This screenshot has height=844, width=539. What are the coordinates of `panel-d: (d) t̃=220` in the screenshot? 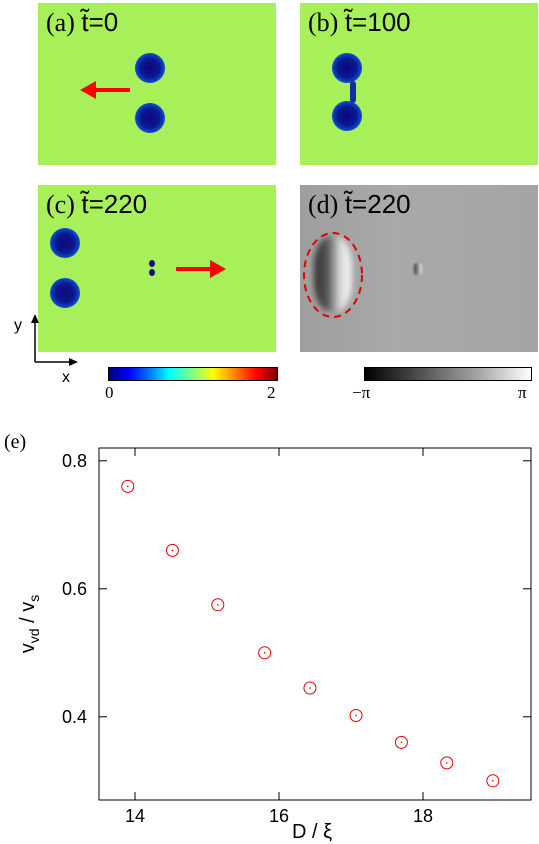 It's located at (419, 268).